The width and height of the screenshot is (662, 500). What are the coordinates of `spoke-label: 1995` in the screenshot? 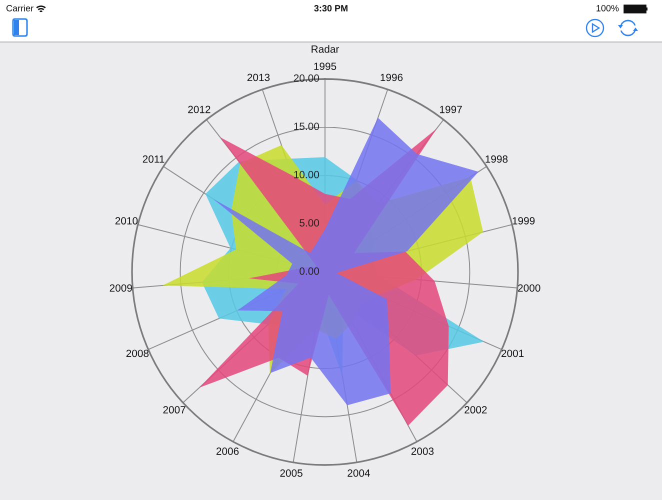 It's located at (325, 66).